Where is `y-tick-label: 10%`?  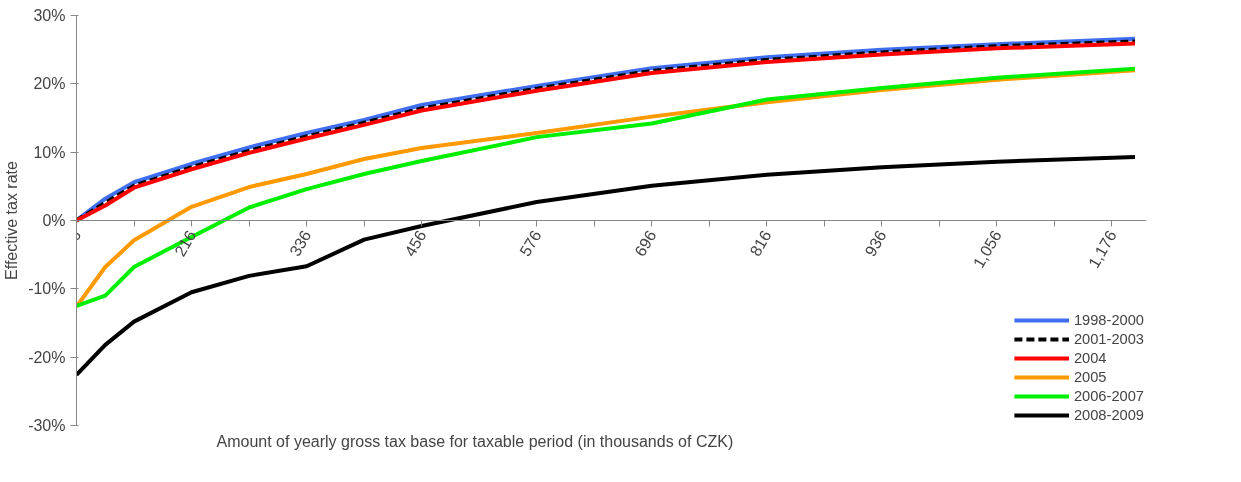
y-tick-label: 10% is located at coordinates (49, 152).